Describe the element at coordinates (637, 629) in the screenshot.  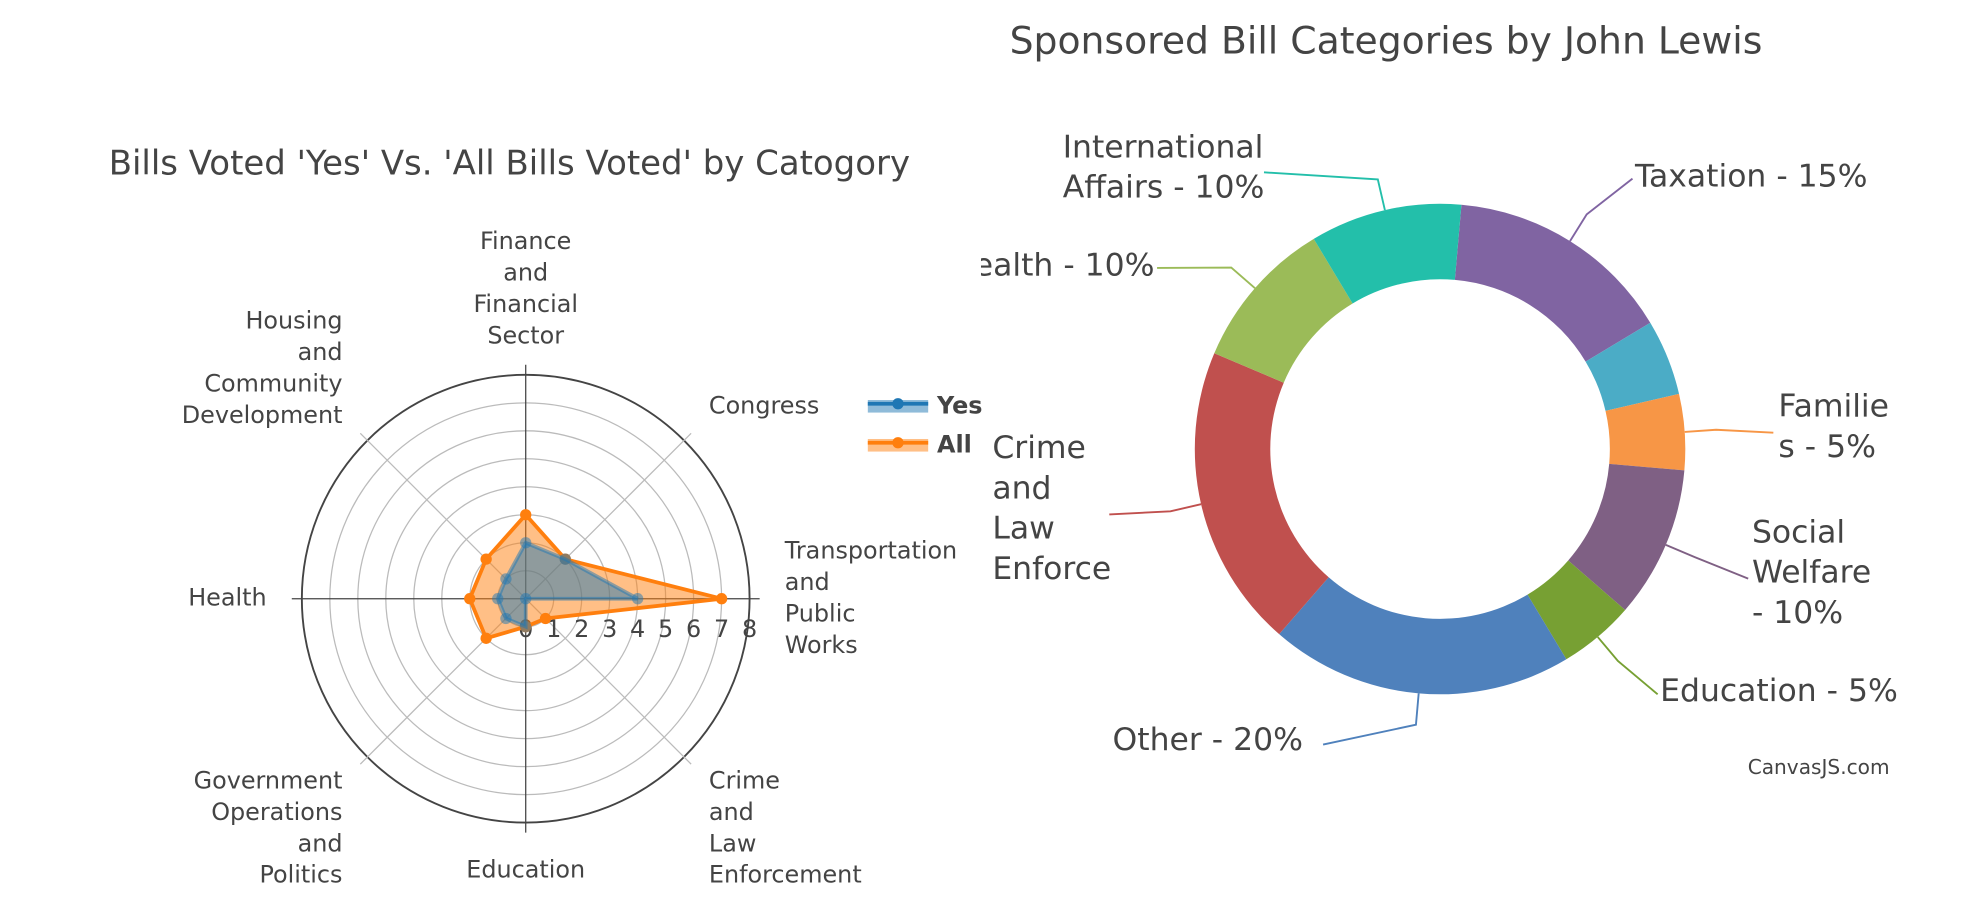
I see `radial-tick-label: 4` at that location.